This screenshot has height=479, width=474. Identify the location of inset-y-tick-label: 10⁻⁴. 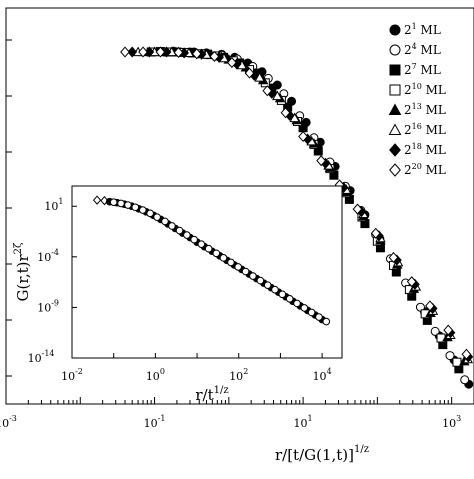
(48, 256).